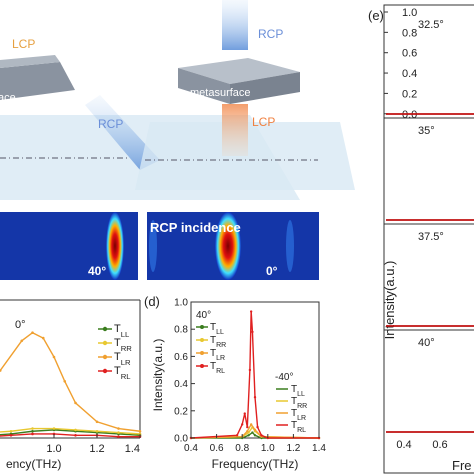 This screenshot has width=474, height=474. I want to click on field-map-left: 40°, so click(69, 246).